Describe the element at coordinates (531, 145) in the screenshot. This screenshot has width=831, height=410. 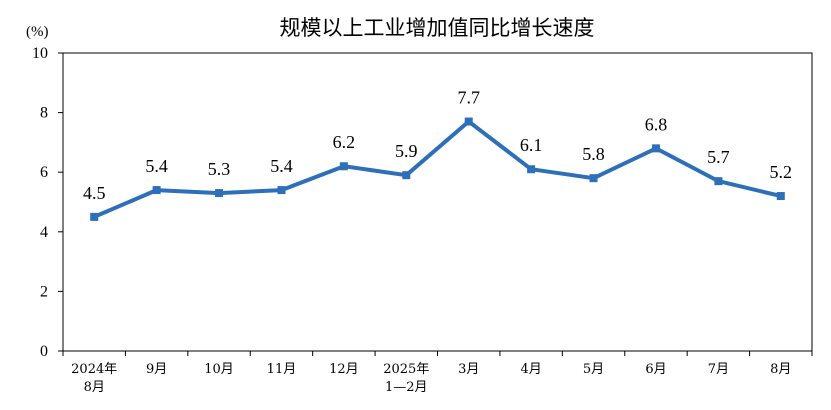
I see `data-label: 6.1` at that location.